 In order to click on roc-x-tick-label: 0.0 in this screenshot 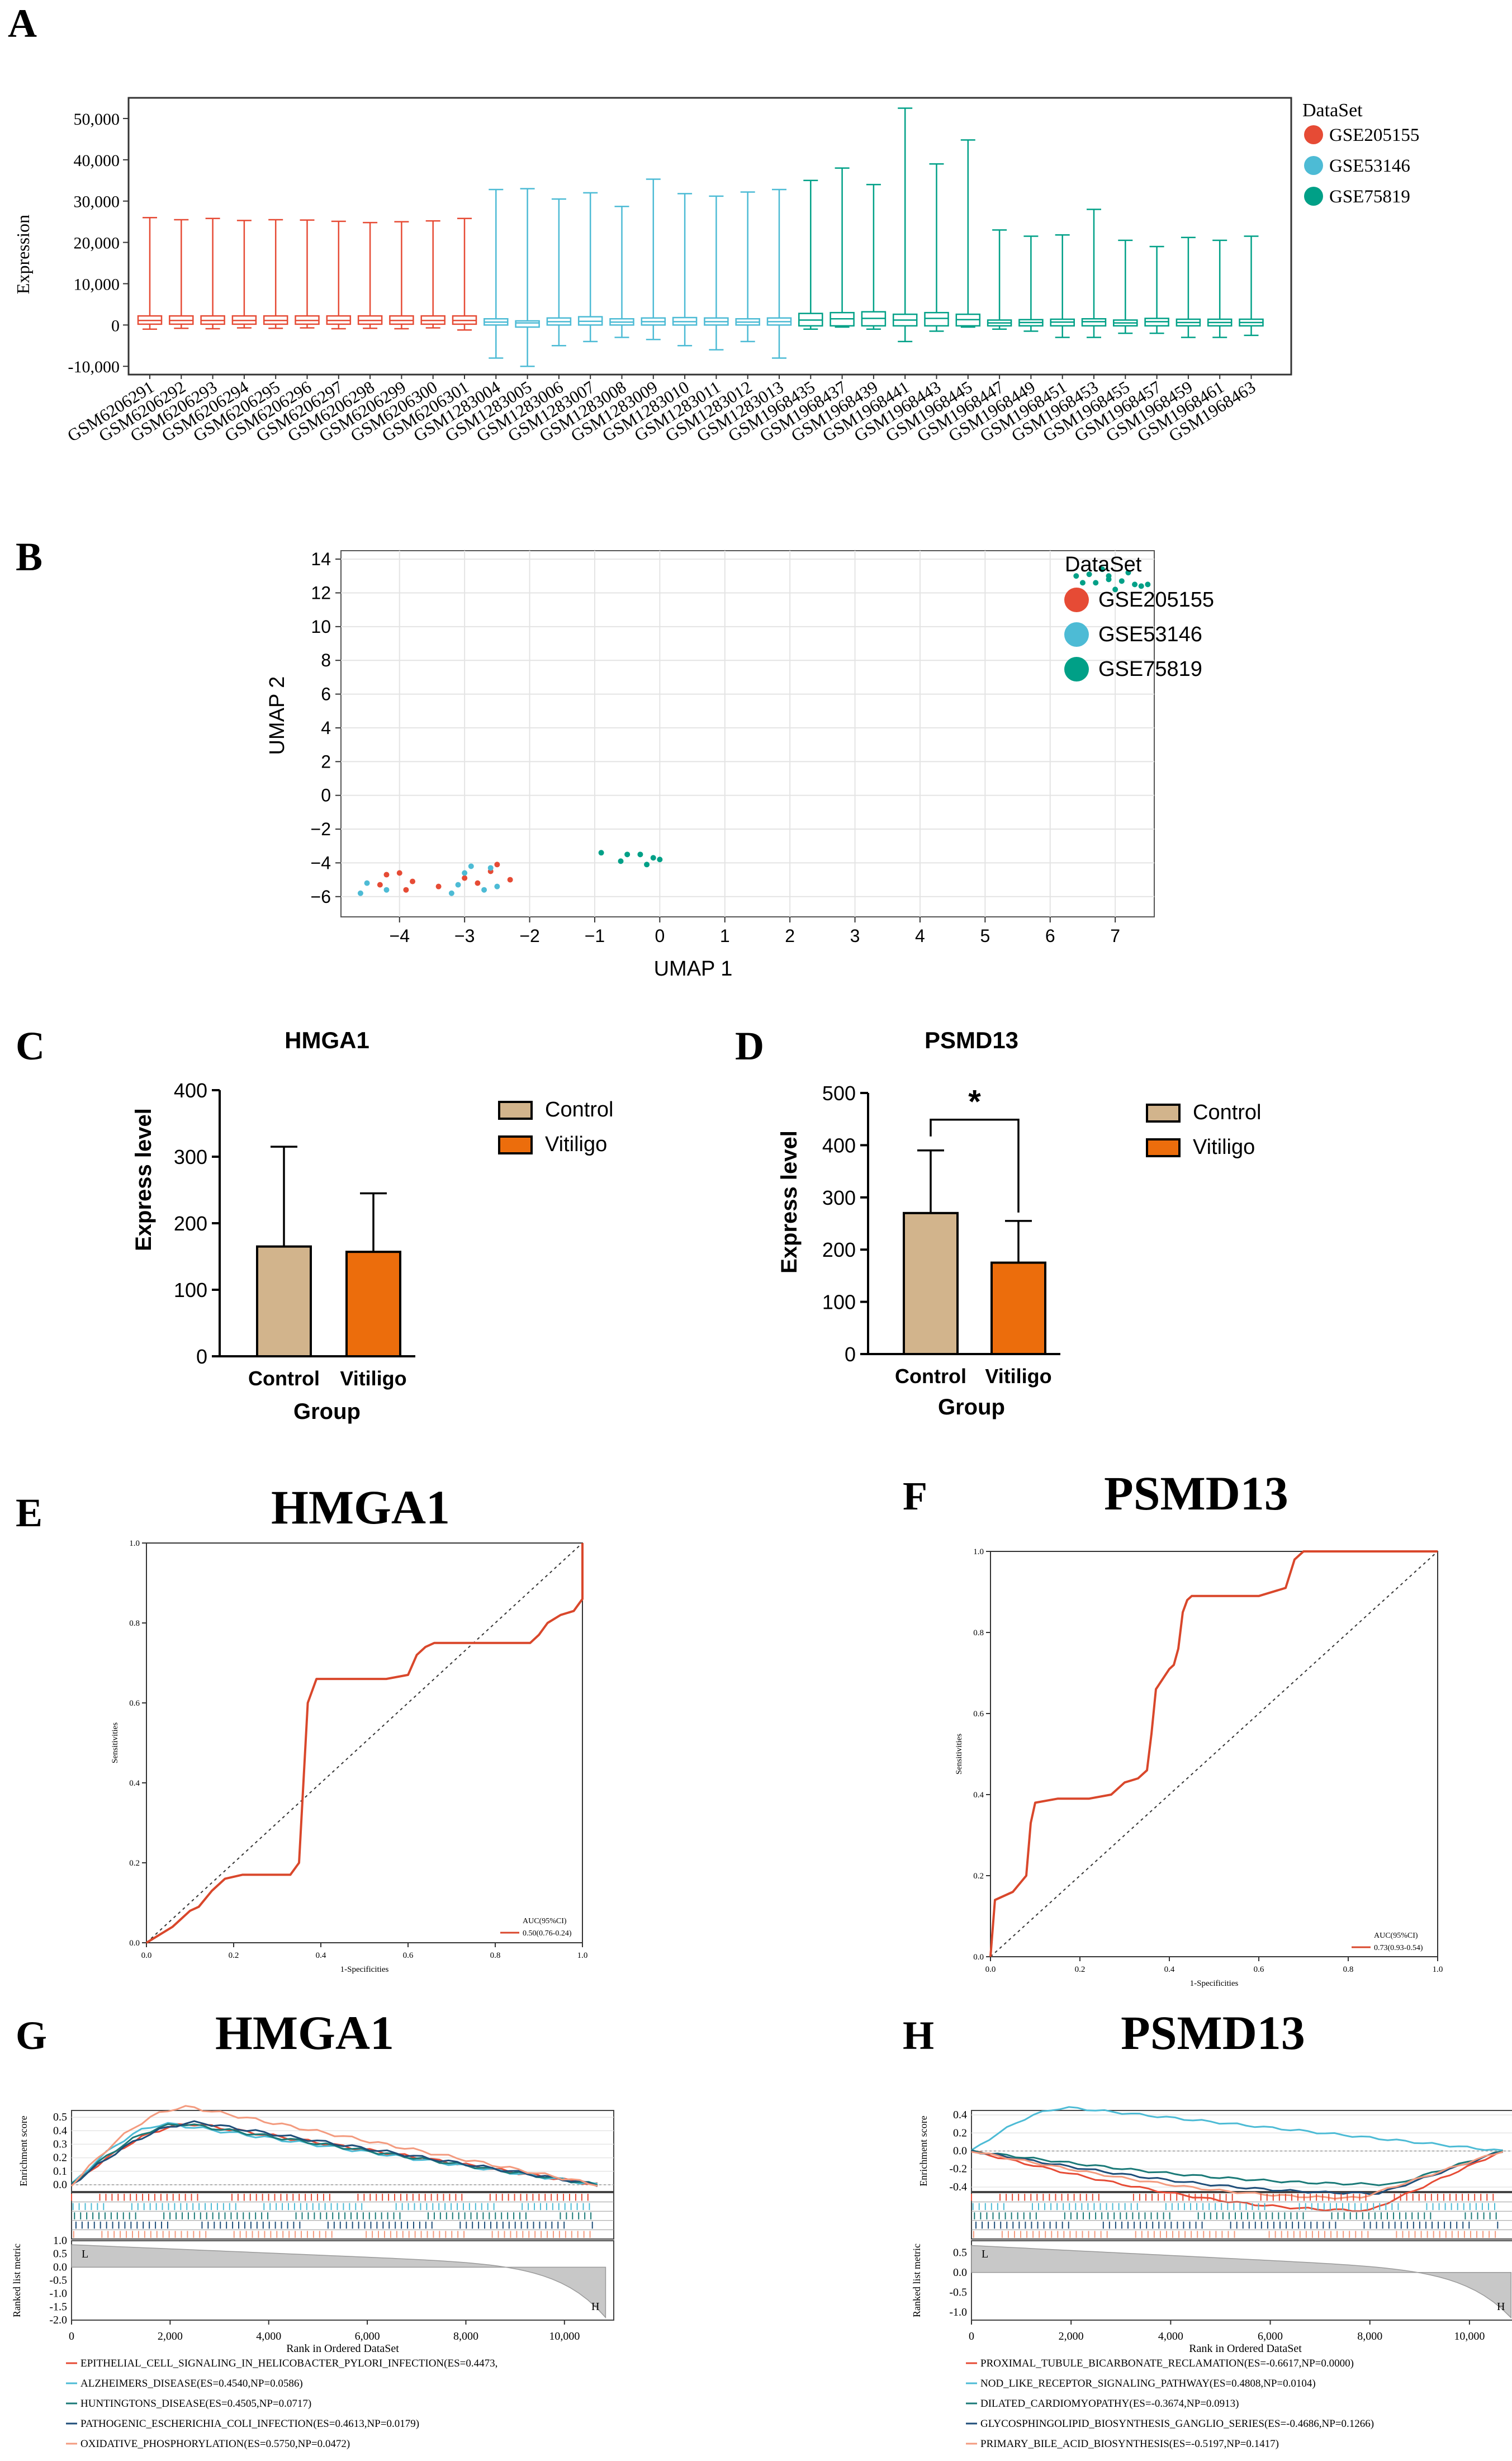, I will do `click(146, 1955)`.